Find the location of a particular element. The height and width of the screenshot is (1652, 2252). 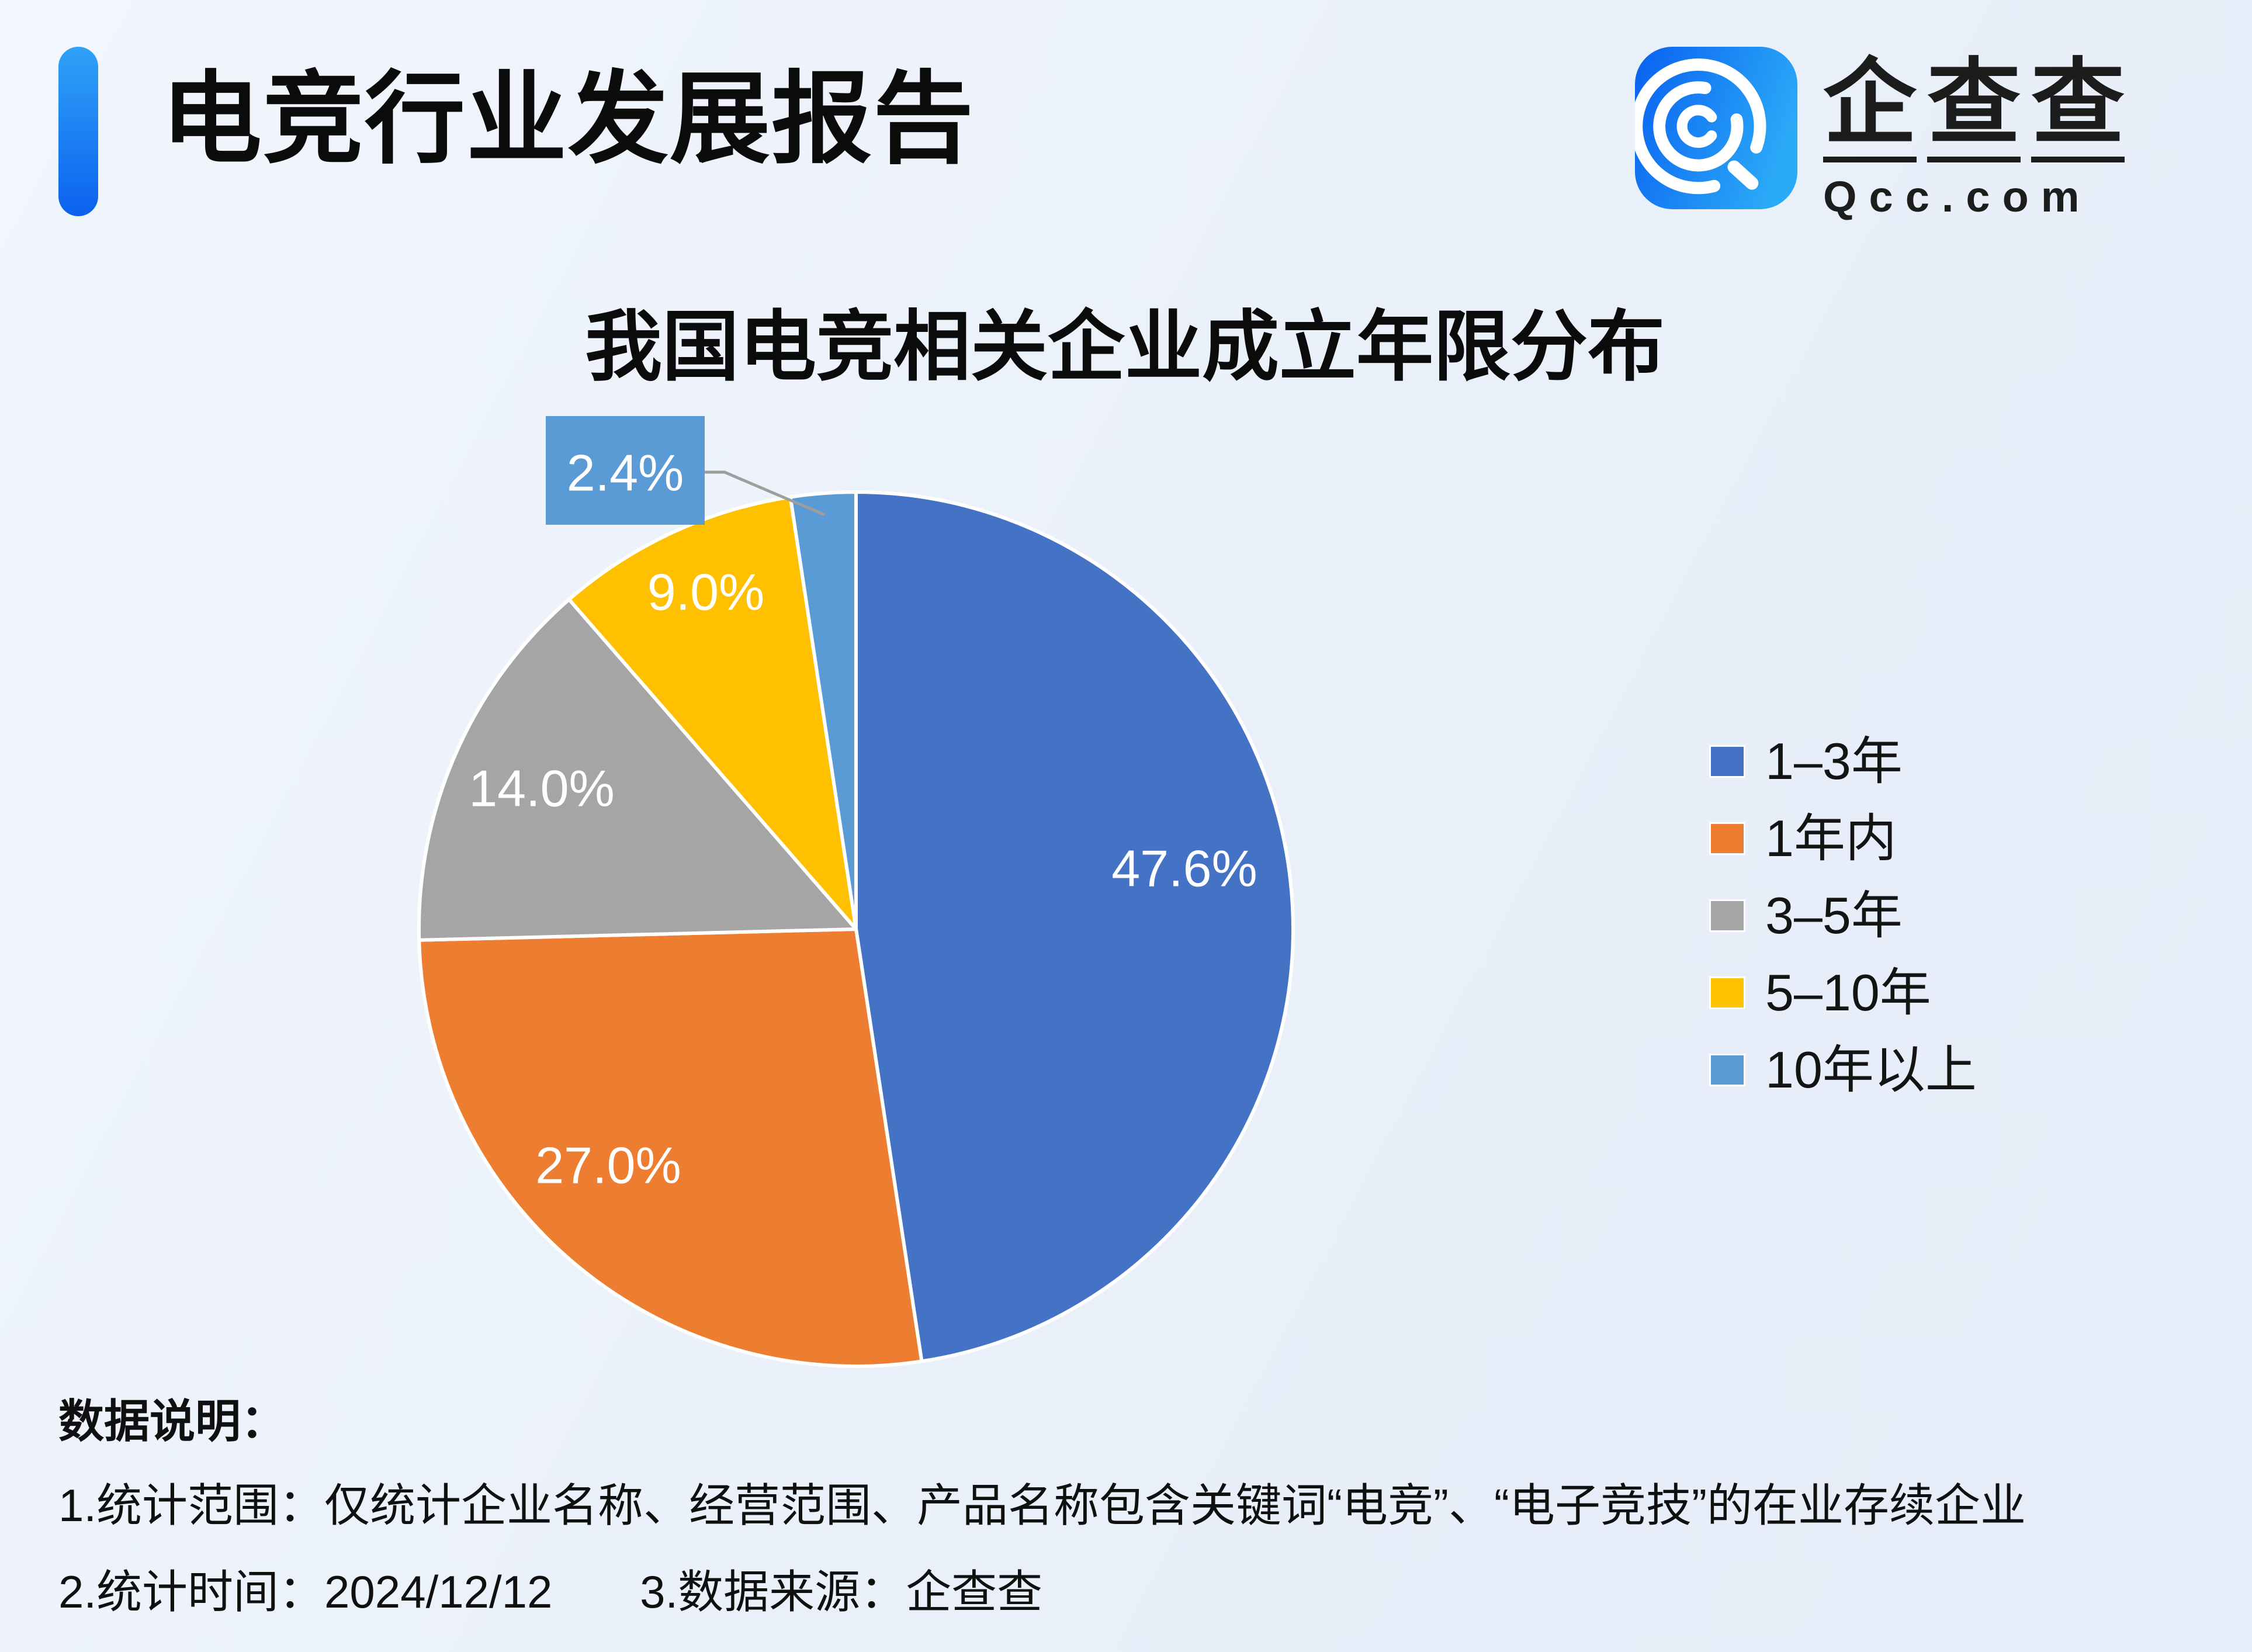

legend-label-1: 1–3年 is located at coordinates (1834, 761).